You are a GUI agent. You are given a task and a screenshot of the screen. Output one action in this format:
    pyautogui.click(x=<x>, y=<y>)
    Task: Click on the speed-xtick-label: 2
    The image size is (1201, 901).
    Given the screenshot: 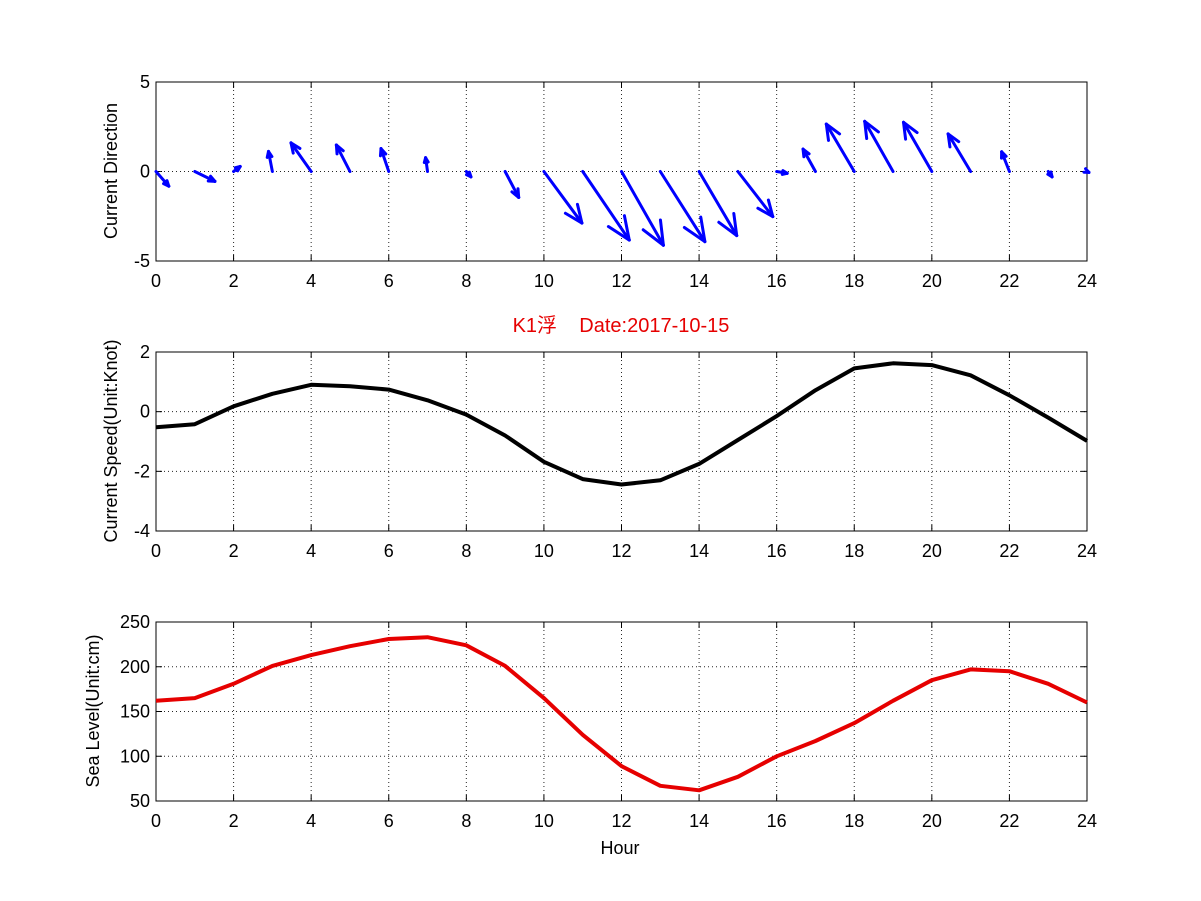 What is the action you would take?
    pyautogui.click(x=234, y=551)
    